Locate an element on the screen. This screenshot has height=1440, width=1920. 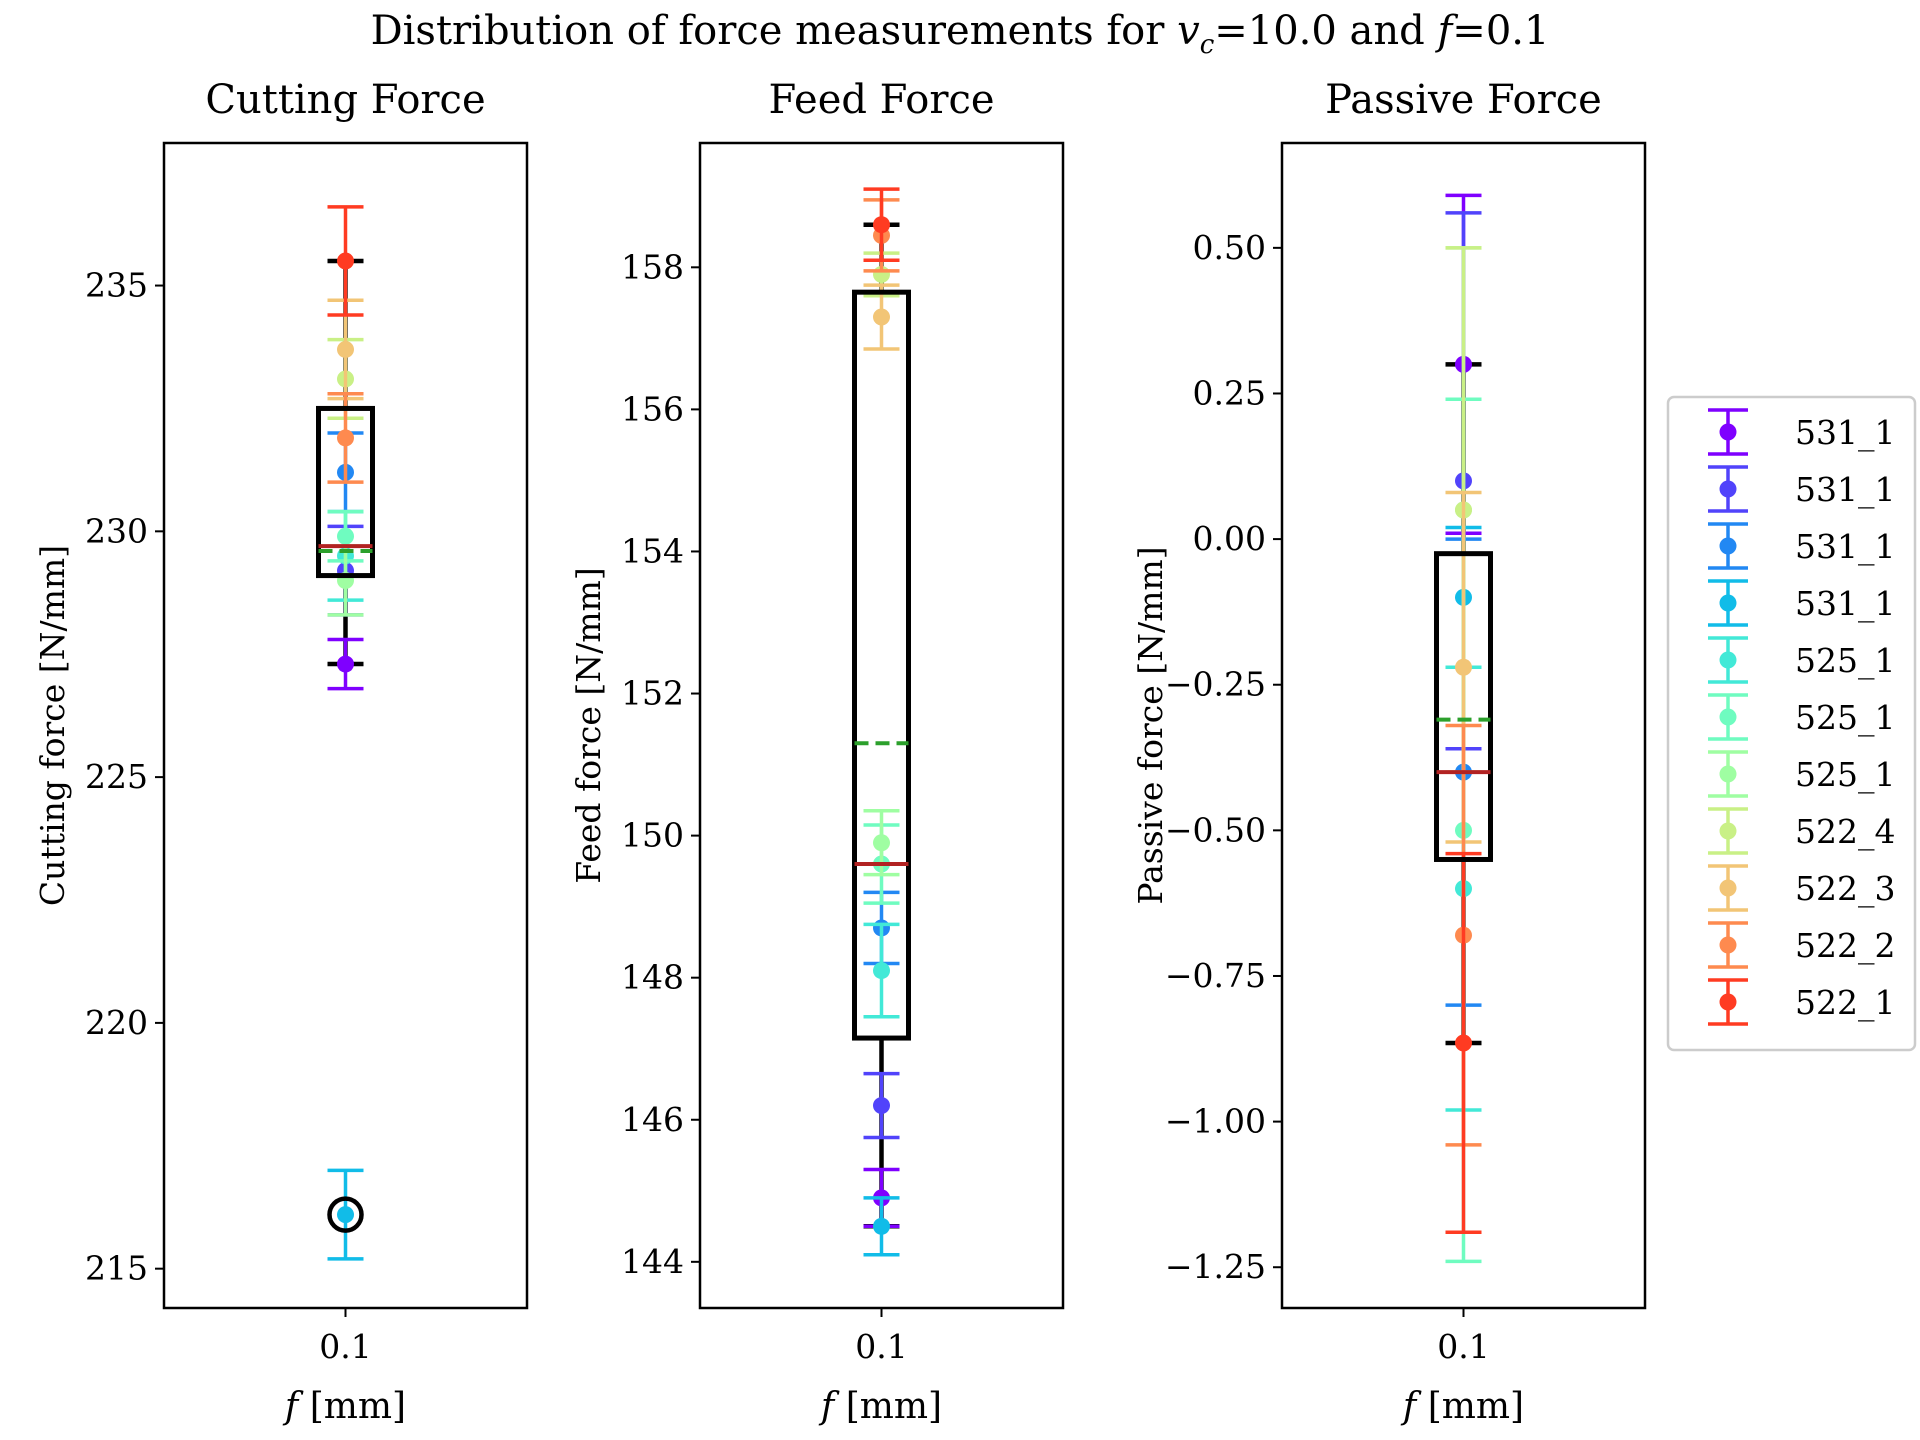
y-tick-label: 156 is located at coordinates (652, 408).